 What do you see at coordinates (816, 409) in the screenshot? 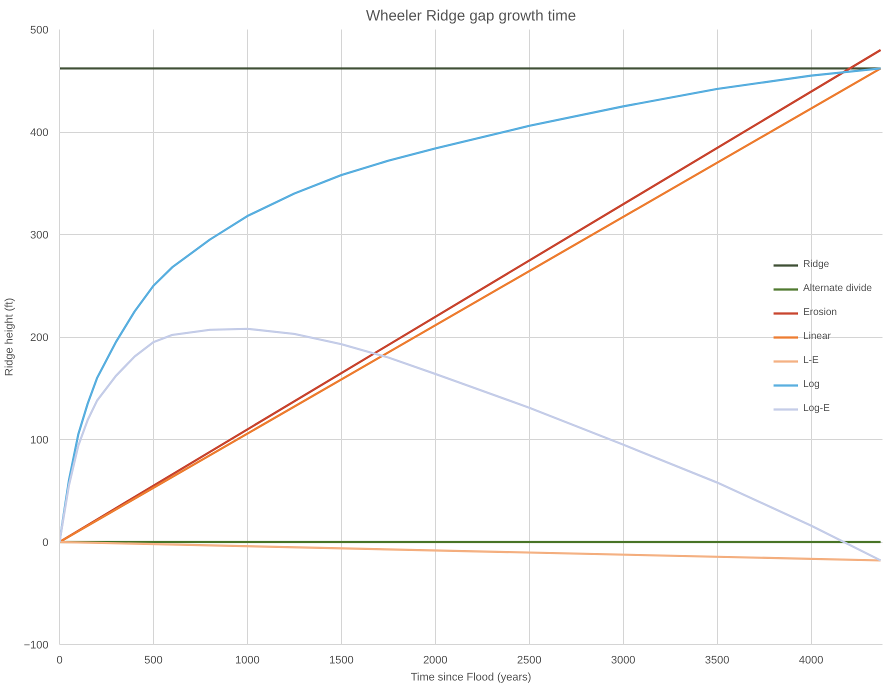
I see `legend-label: Log-E` at bounding box center [816, 409].